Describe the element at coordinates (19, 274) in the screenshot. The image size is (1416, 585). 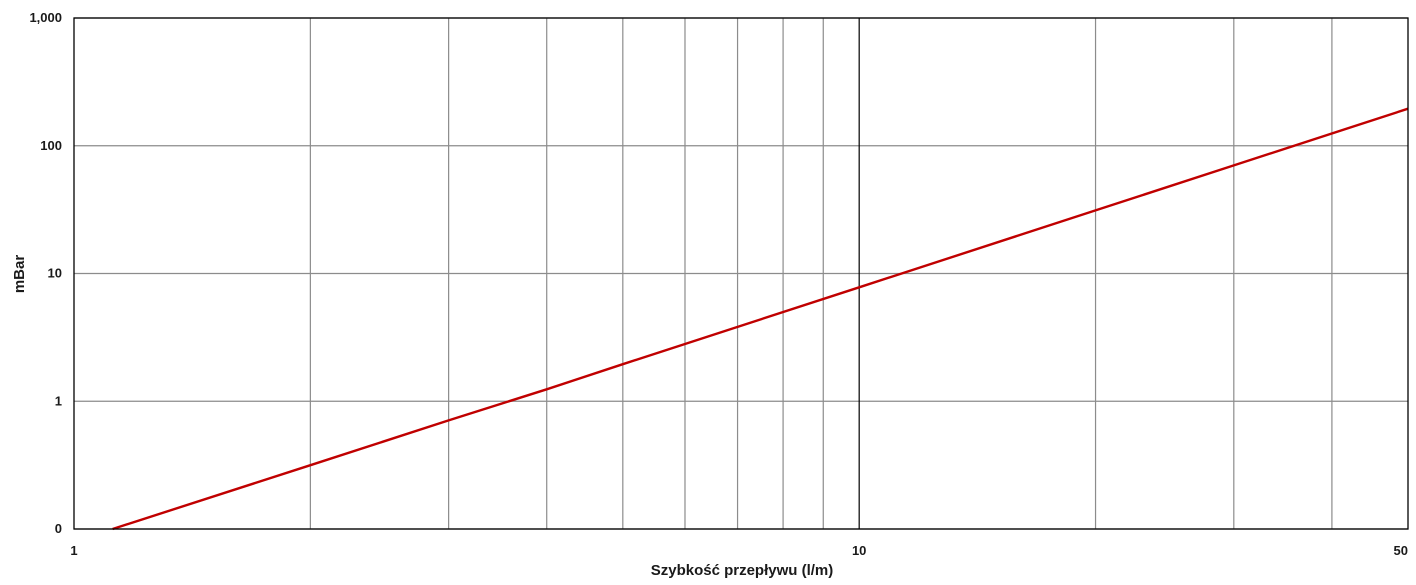
I see `y-axis-title: mBar` at that location.